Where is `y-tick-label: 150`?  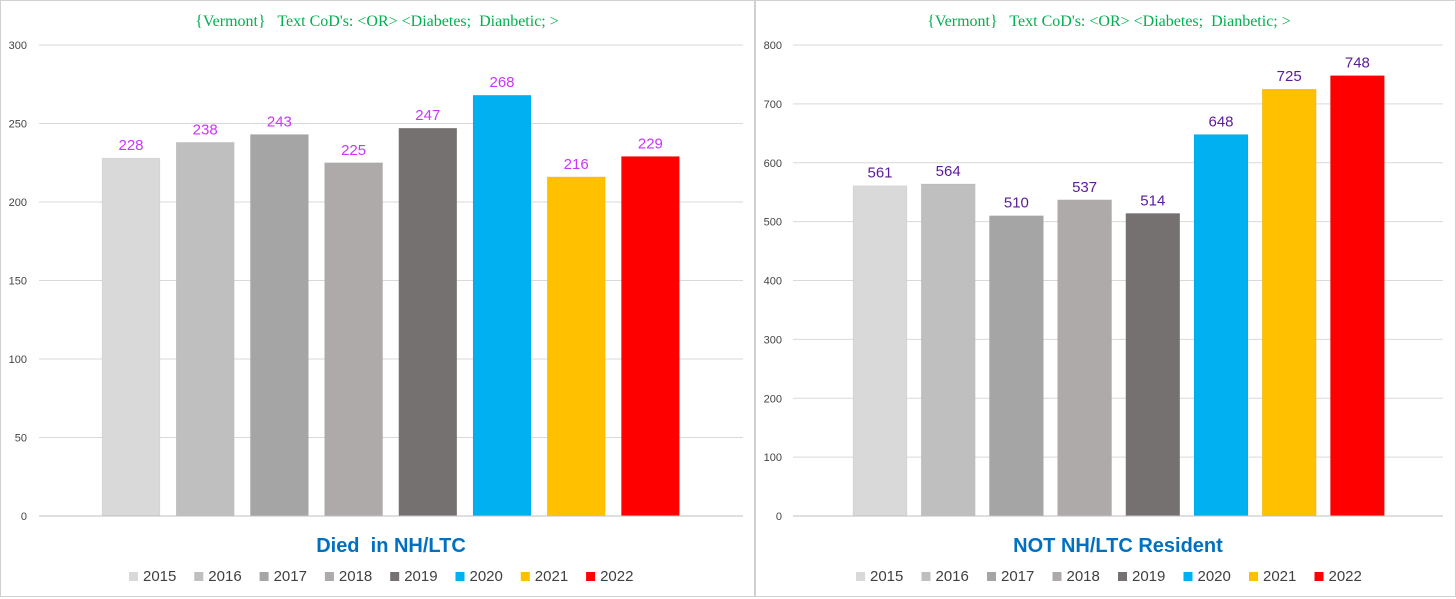 y-tick-label: 150 is located at coordinates (18, 282).